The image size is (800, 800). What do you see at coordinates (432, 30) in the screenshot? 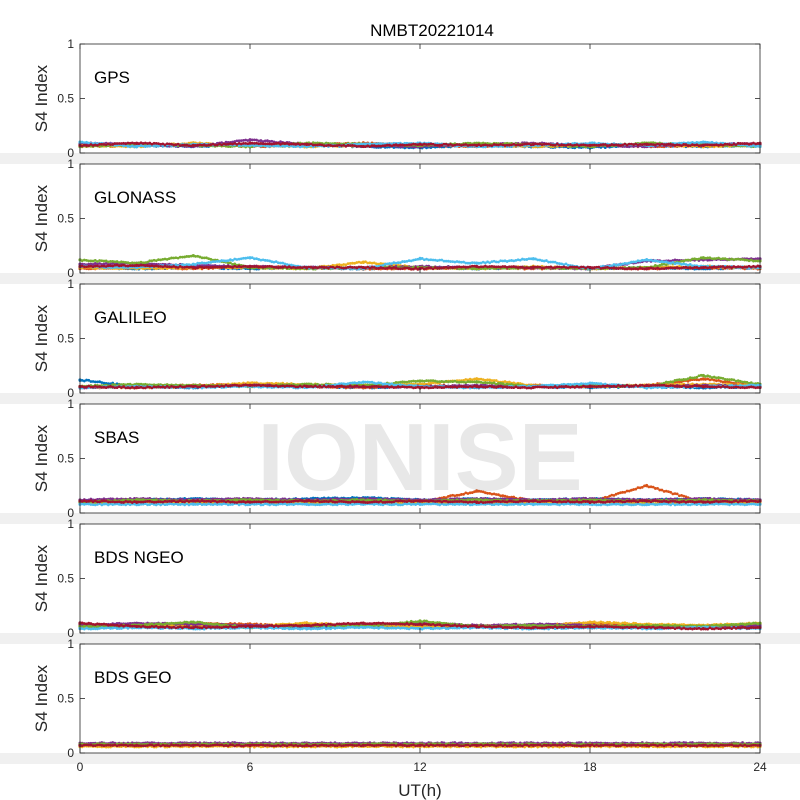
I see `figure-title: NMBT20221014` at bounding box center [432, 30].